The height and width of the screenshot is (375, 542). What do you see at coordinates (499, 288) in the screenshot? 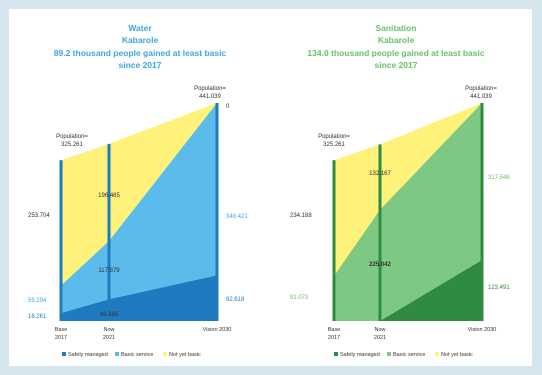
I see `sanitation-label-vision-safely: 123.491` at bounding box center [499, 288].